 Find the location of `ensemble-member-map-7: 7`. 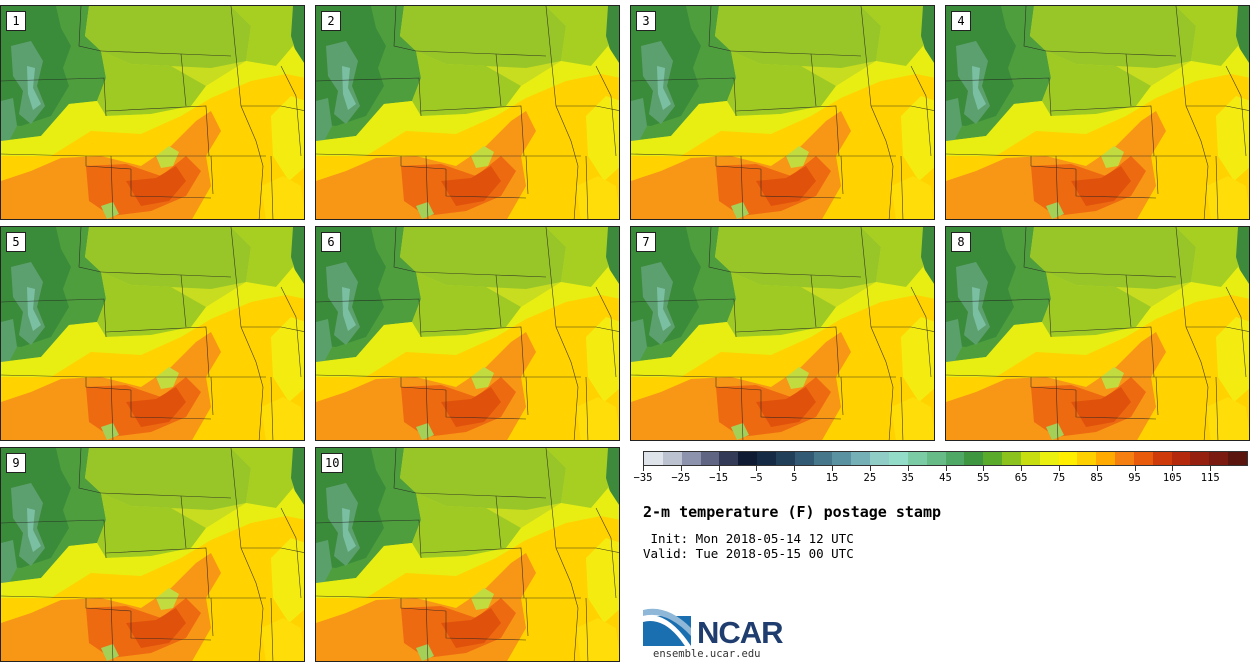

ensemble-member-map-7: 7 is located at coordinates (782, 333).